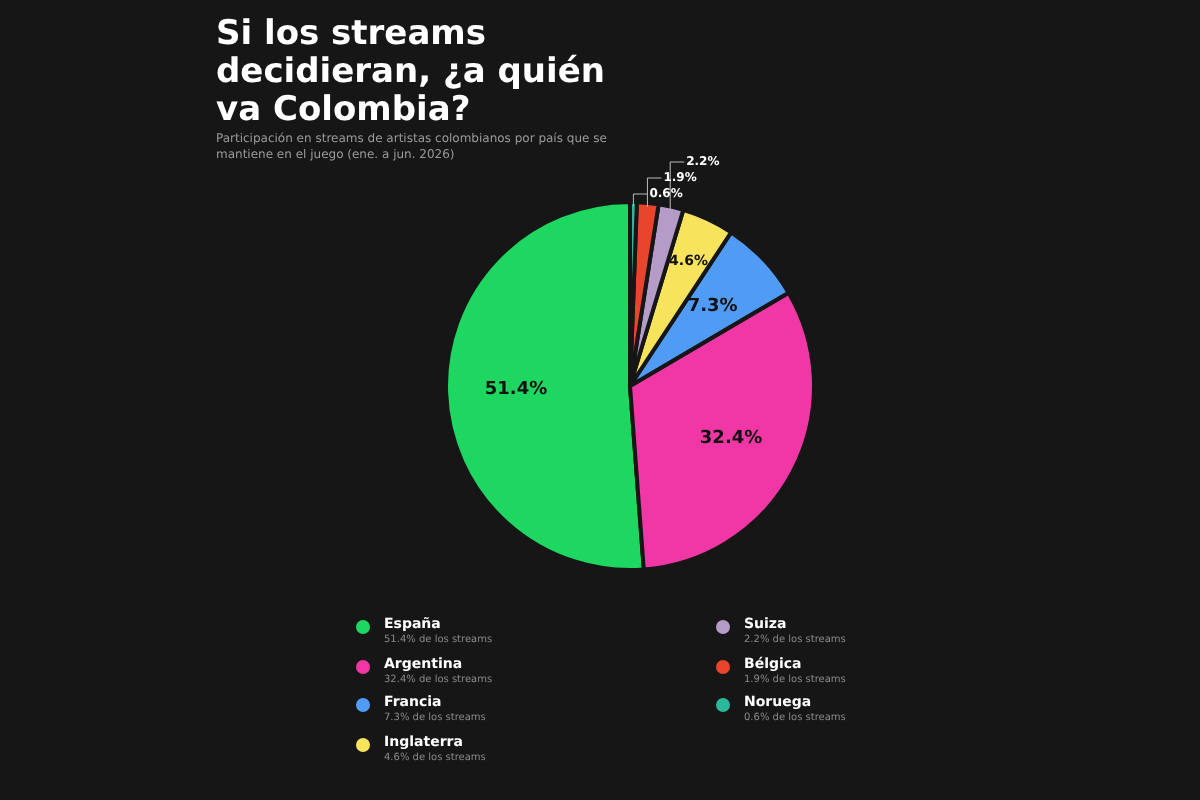 This screenshot has width=1200, height=800. I want to click on data-label: 51.4%, so click(516, 390).